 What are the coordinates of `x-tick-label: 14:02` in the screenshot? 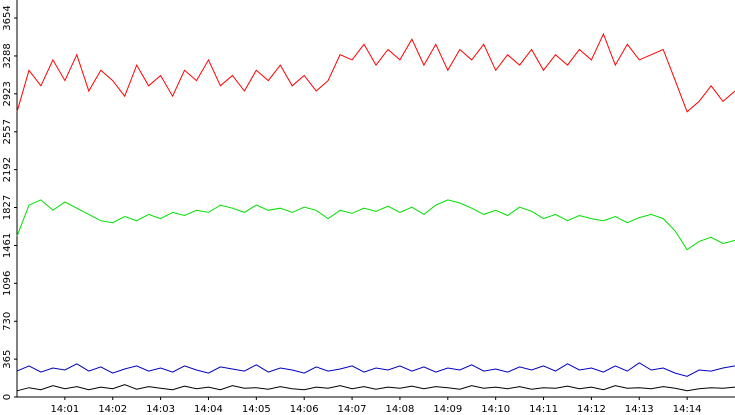 It's located at (112, 409).